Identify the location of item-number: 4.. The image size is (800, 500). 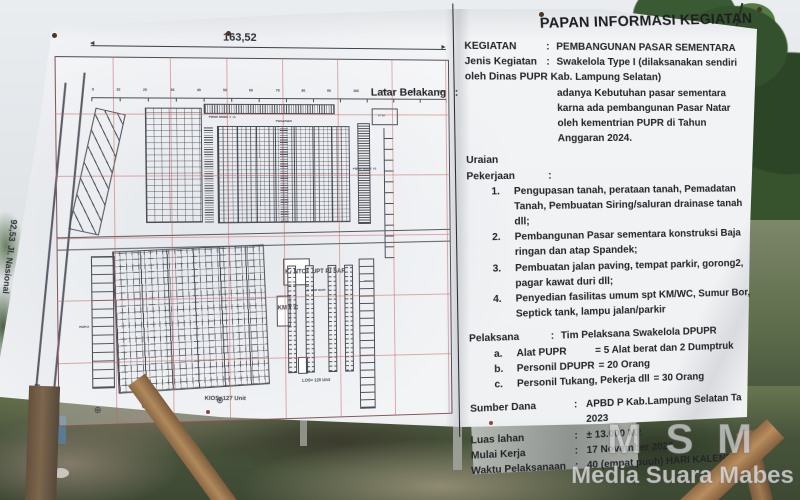
(497, 299).